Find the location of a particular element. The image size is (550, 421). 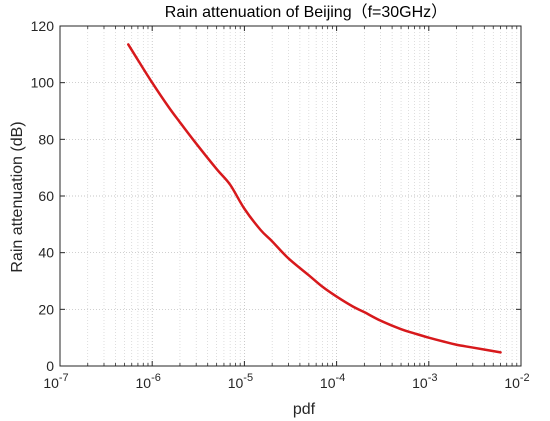

y-tick-label: 80 is located at coordinates (46, 139).